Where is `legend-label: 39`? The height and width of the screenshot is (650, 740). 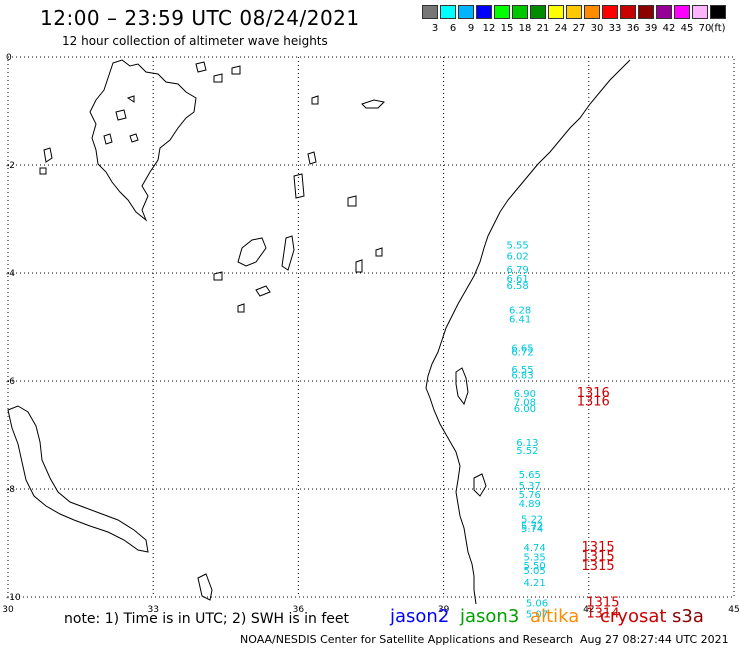
legend-label: 39 is located at coordinates (651, 28).